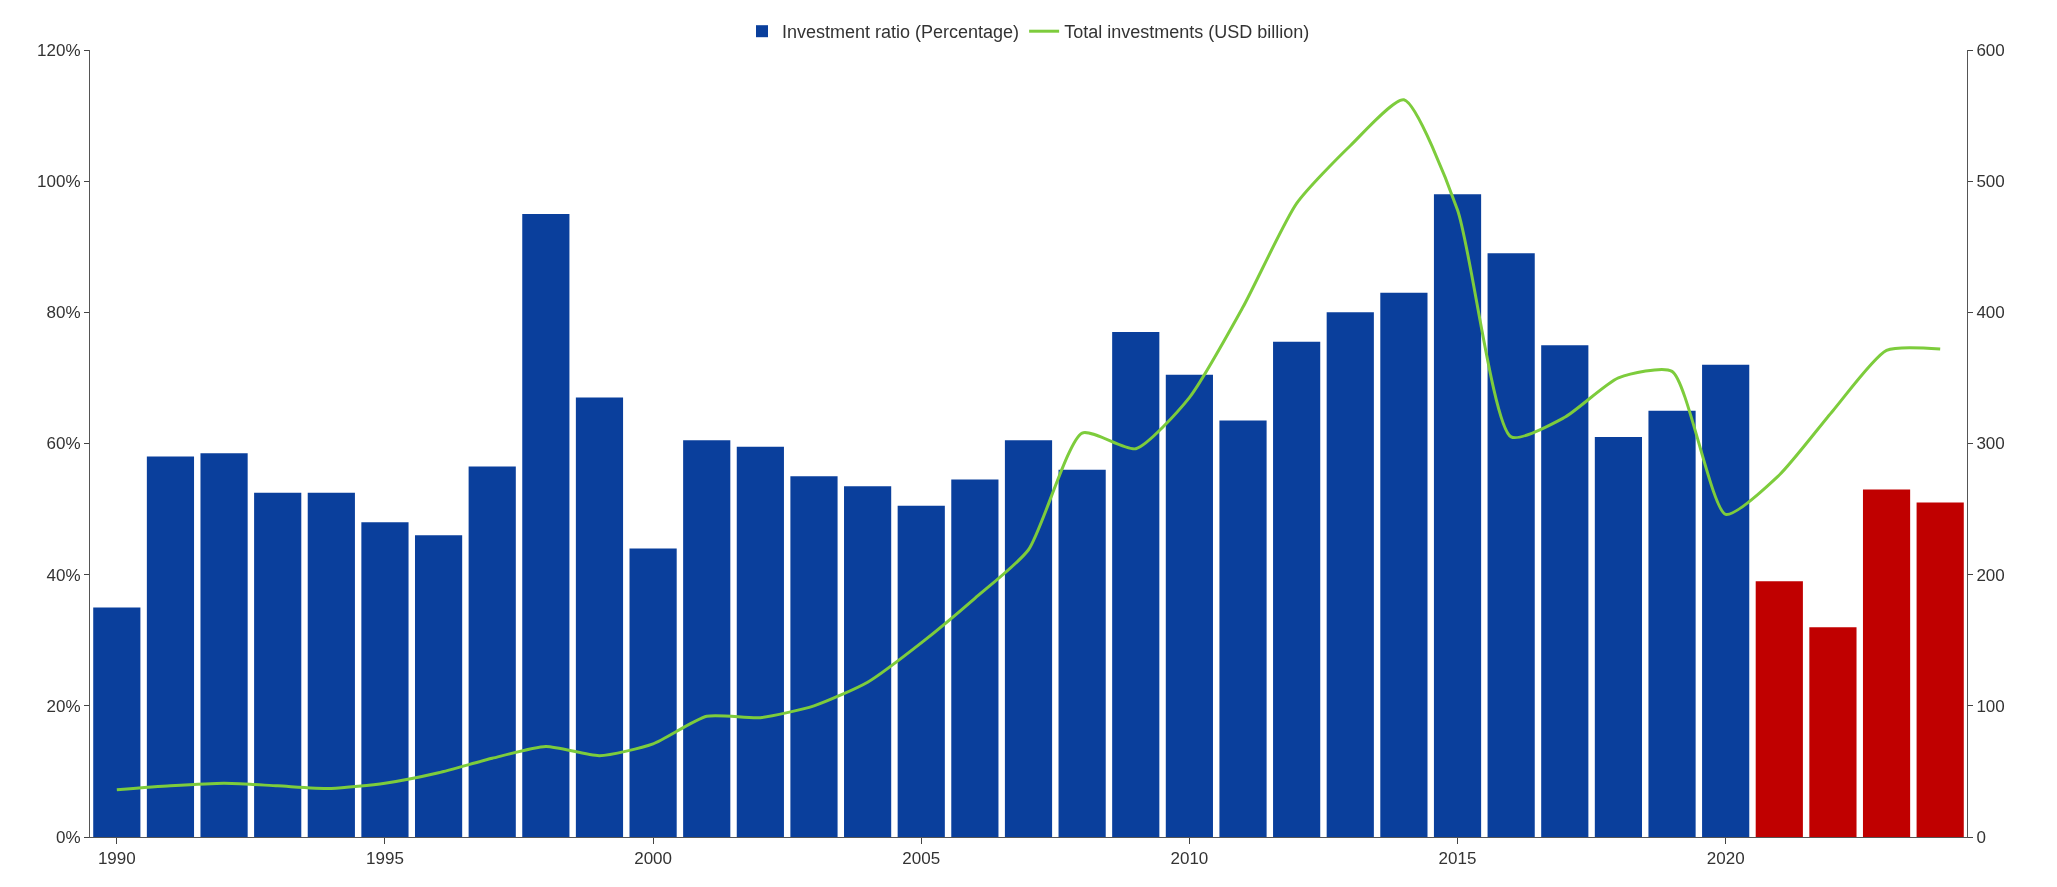 The width and height of the screenshot is (2057, 887). Describe the element at coordinates (68, 837) in the screenshot. I see `y-tick-label: 0%` at that location.